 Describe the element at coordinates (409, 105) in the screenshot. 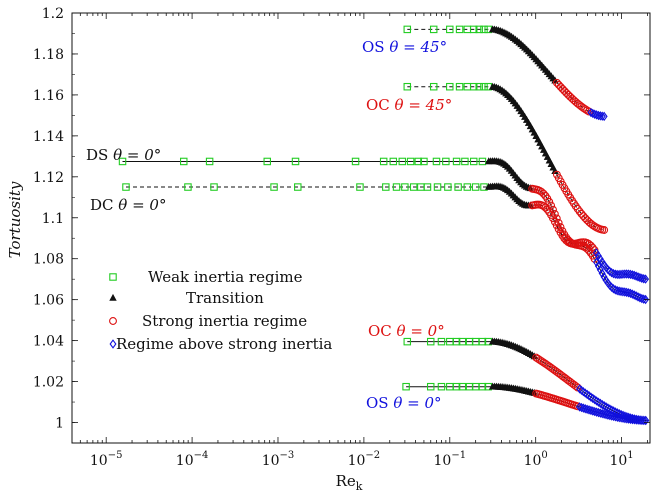

I see `curve-label-OC45: OC θ = 45°` at that location.